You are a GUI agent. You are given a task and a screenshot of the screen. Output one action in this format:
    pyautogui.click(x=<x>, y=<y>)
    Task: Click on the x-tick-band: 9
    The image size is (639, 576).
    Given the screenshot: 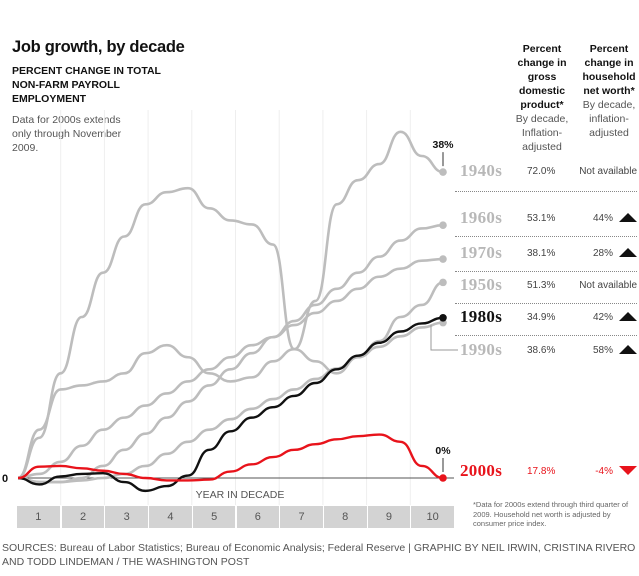 What is the action you would take?
    pyautogui.click(x=389, y=517)
    